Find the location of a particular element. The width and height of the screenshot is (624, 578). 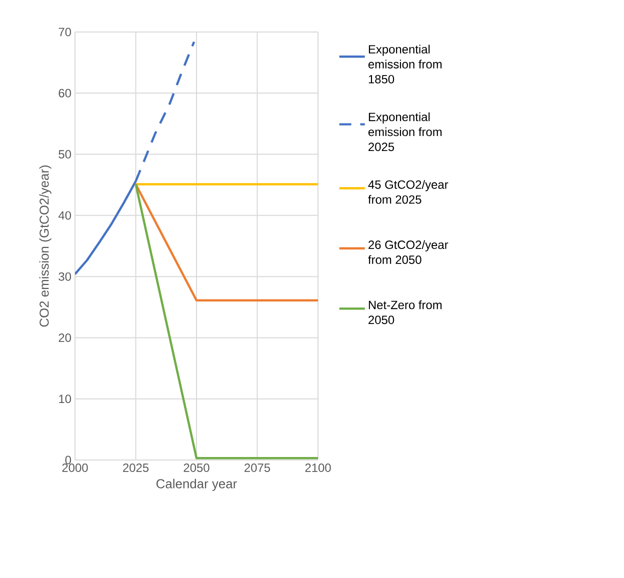

x-tick-label: 2000 is located at coordinates (75, 468).